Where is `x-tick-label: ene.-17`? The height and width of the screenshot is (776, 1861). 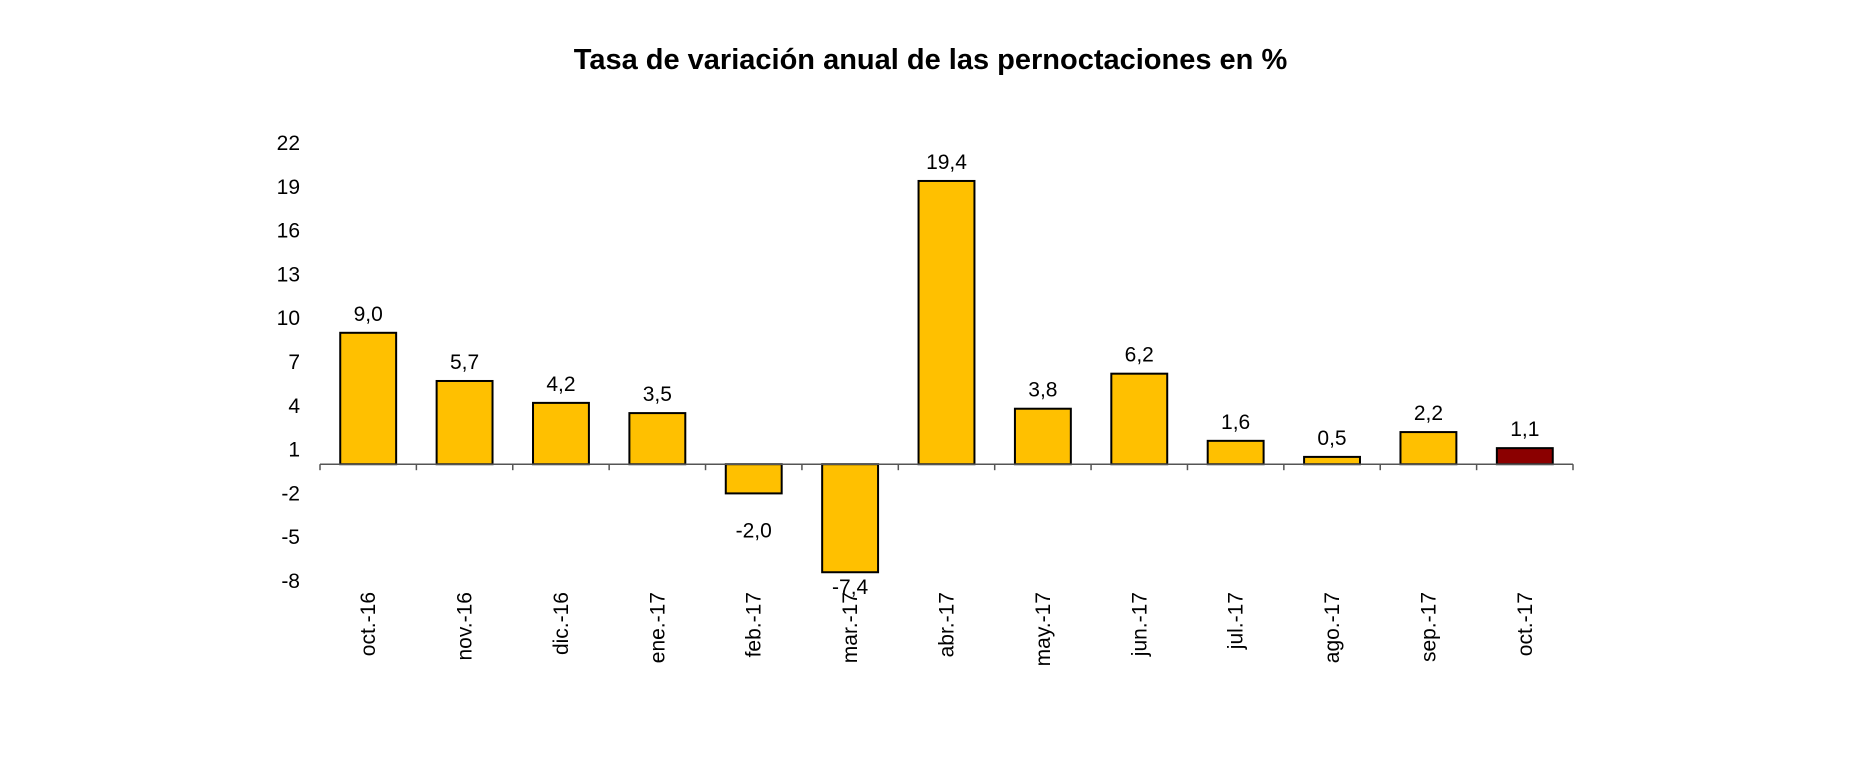
x-tick-label: ene.-17 is located at coordinates (657, 627).